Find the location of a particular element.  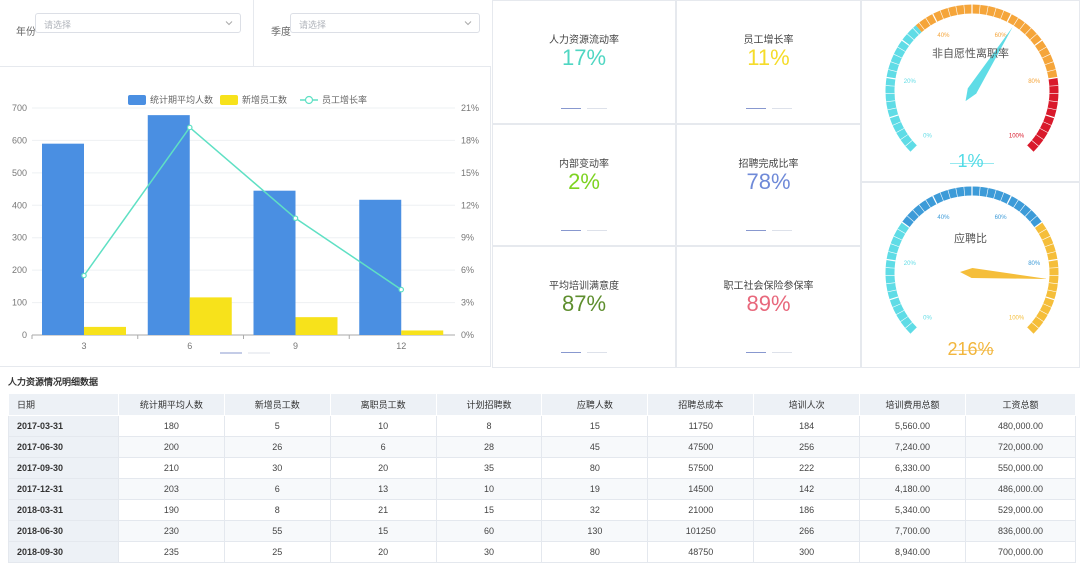

table-cell: 200 is located at coordinates (171, 447).